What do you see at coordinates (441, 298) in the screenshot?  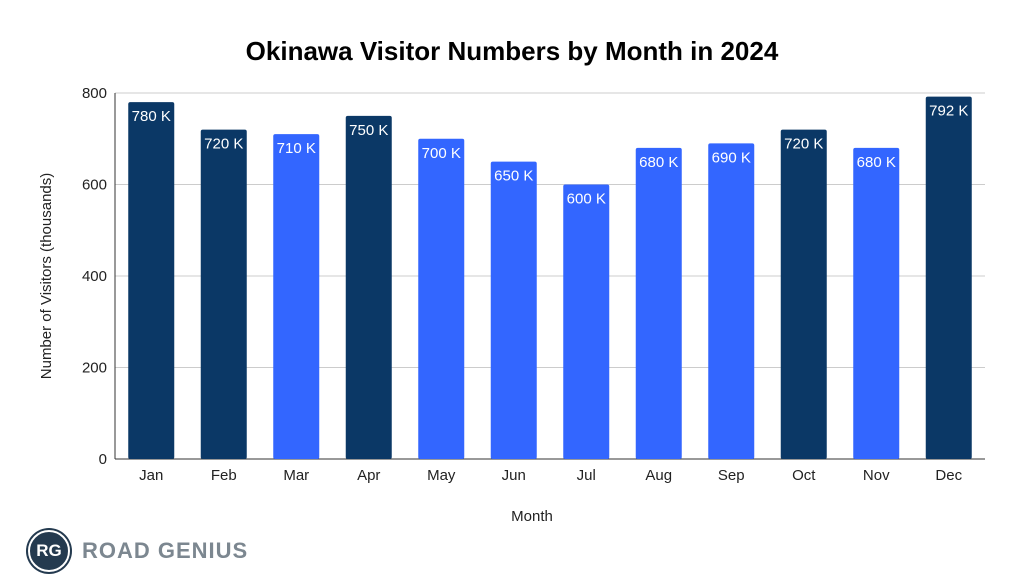 I see `bar-may` at bounding box center [441, 298].